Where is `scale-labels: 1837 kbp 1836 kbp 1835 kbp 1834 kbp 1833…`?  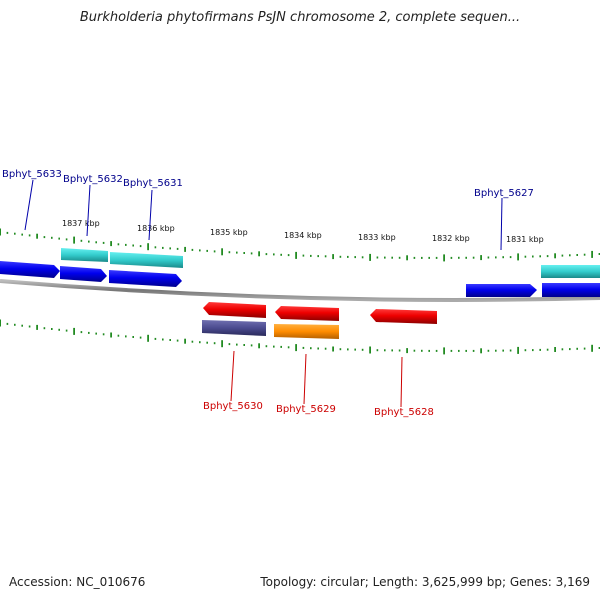 scale-labels: 1837 kbp 1836 kbp 1835 kbp 1834 kbp 1833… is located at coordinates (303, 231).